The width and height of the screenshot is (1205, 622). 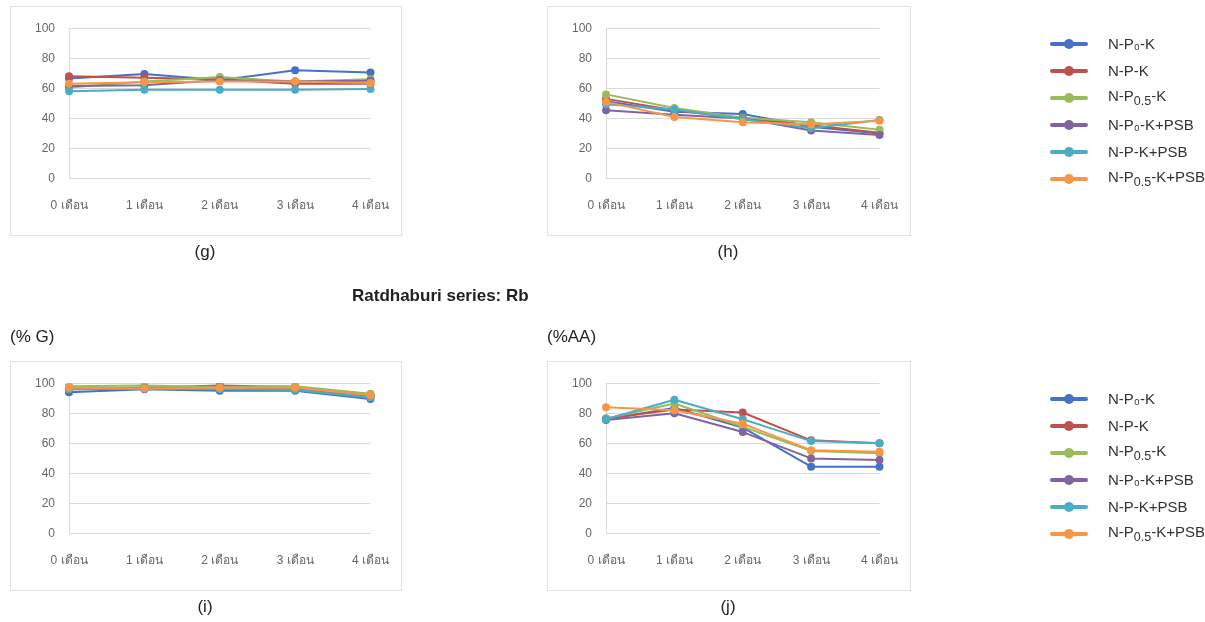 What do you see at coordinates (728, 607) in the screenshot?
I see `text: (j)` at bounding box center [728, 607].